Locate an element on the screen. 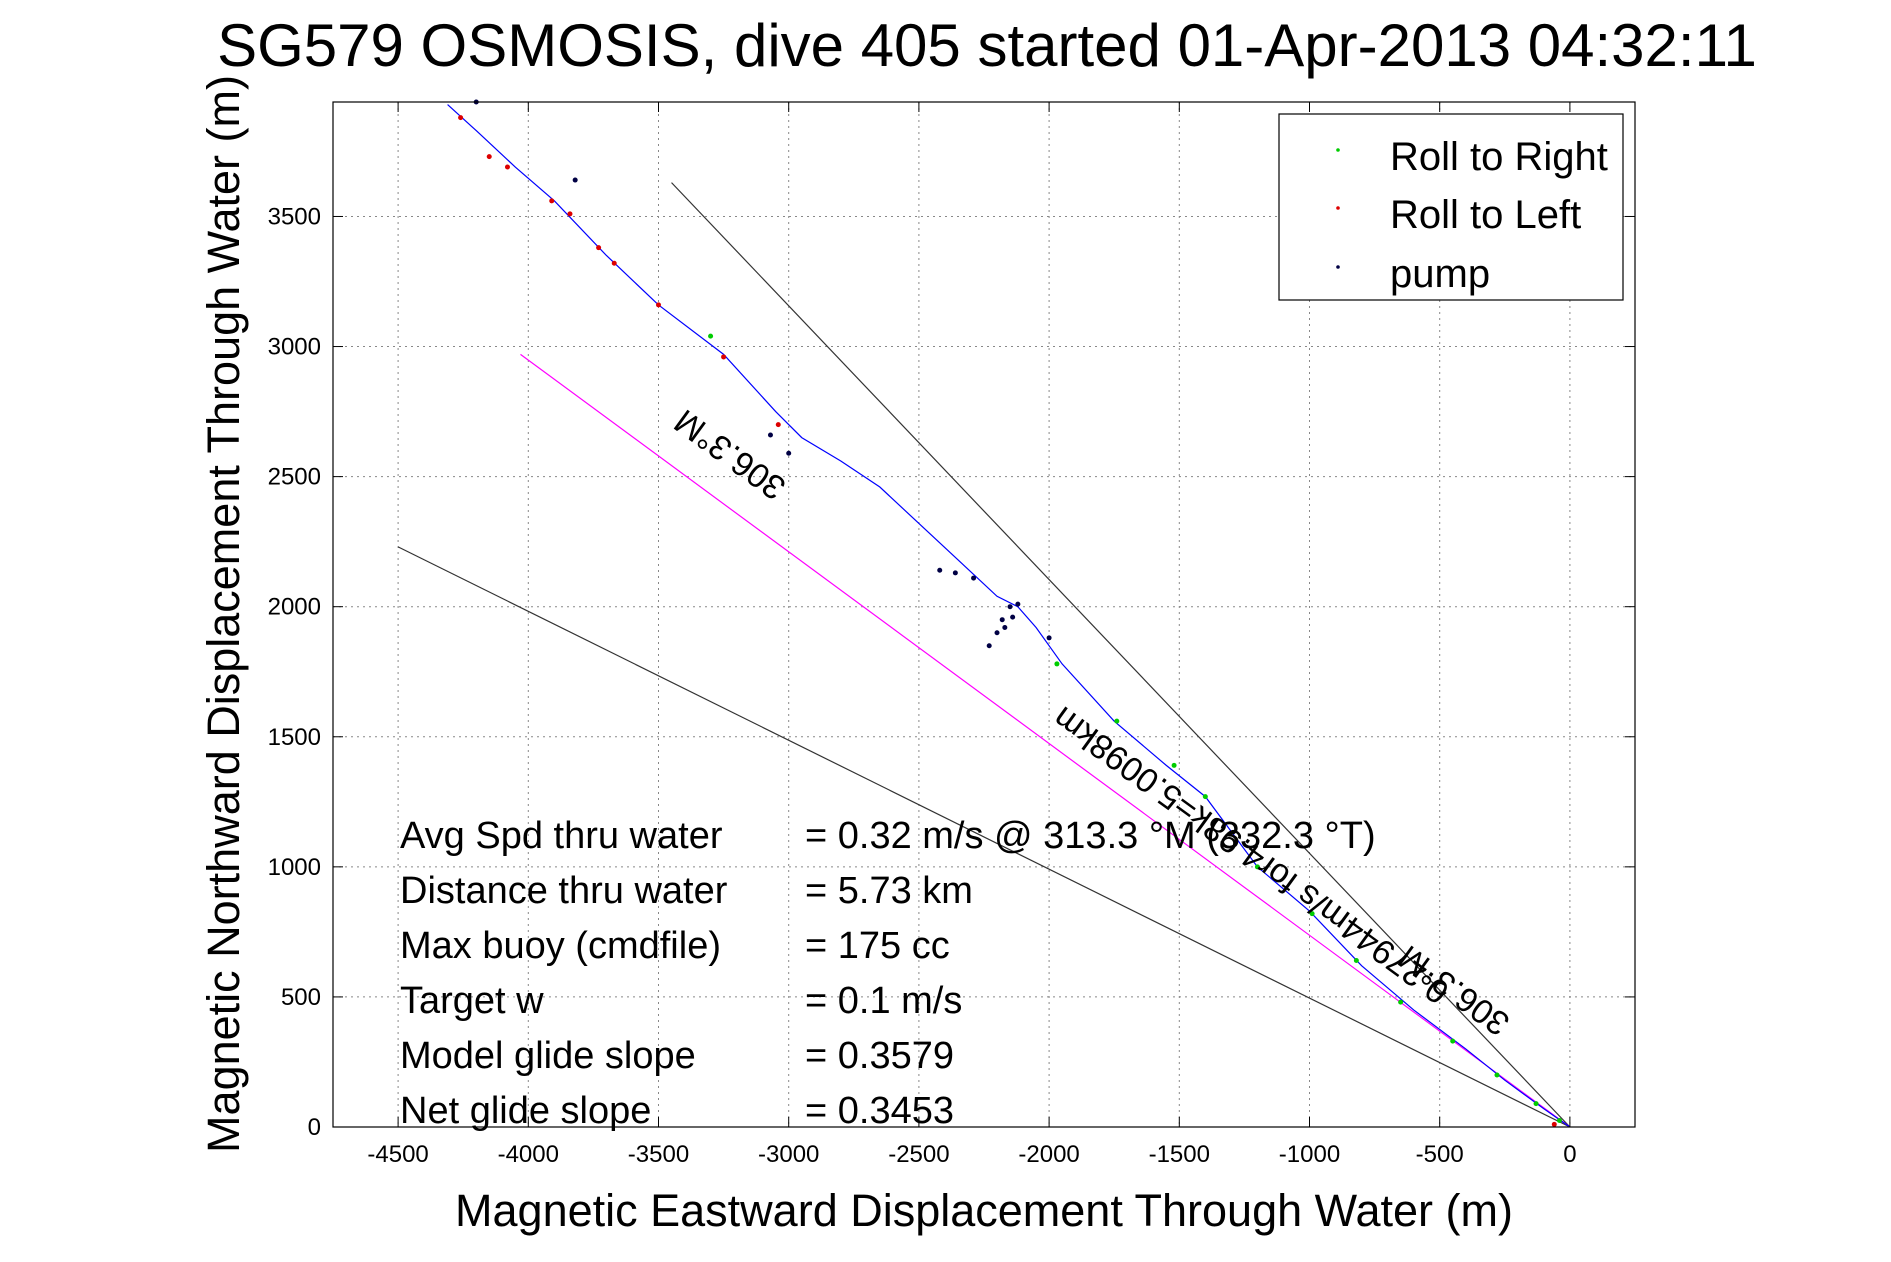  y-tick-label: 1500 is located at coordinates (294, 737).